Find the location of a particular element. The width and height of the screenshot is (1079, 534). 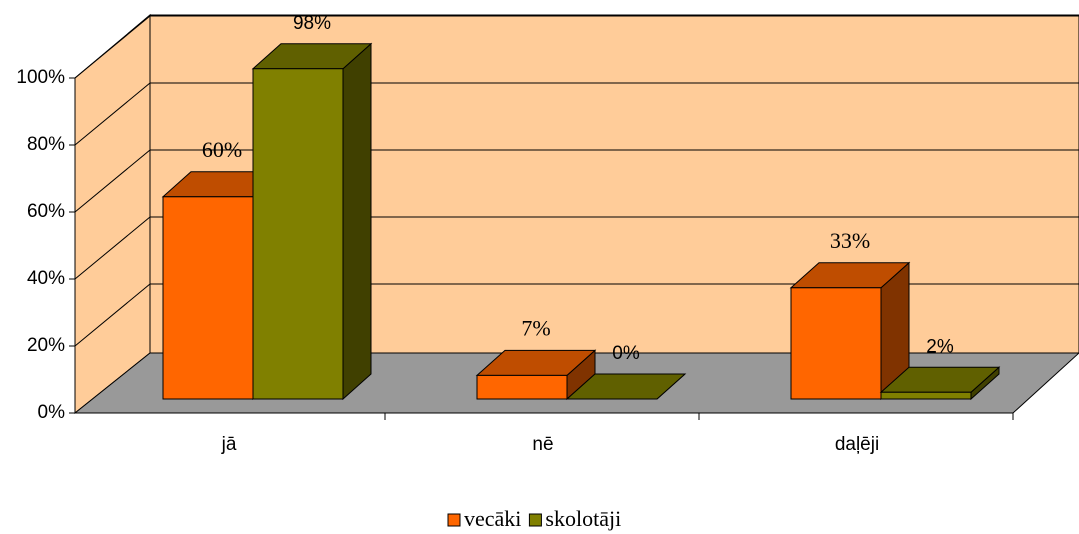

value-label: 33% is located at coordinates (850, 240).